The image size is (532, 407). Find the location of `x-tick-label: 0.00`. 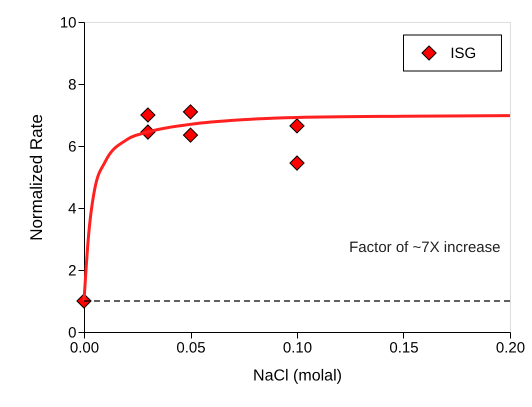

x-tick-label: 0.00 is located at coordinates (85, 348).